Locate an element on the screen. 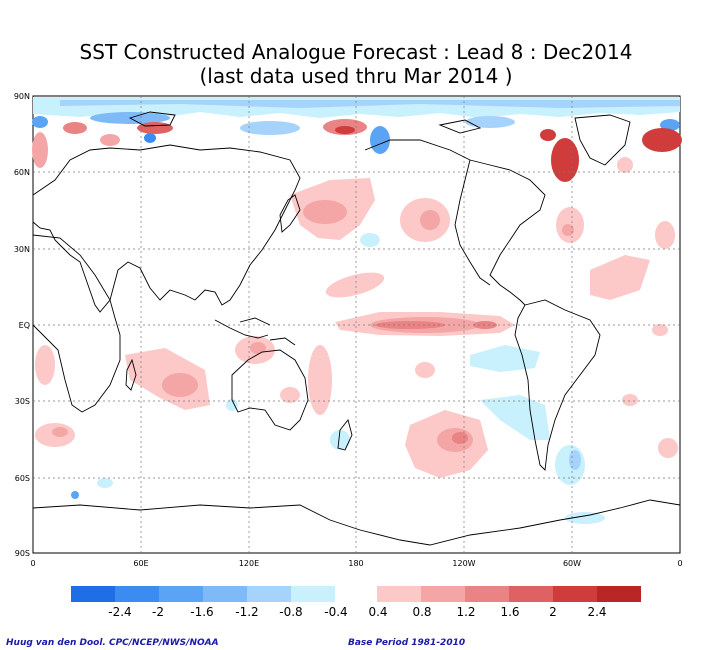  legend-label: -2 is located at coordinates (158, 612).